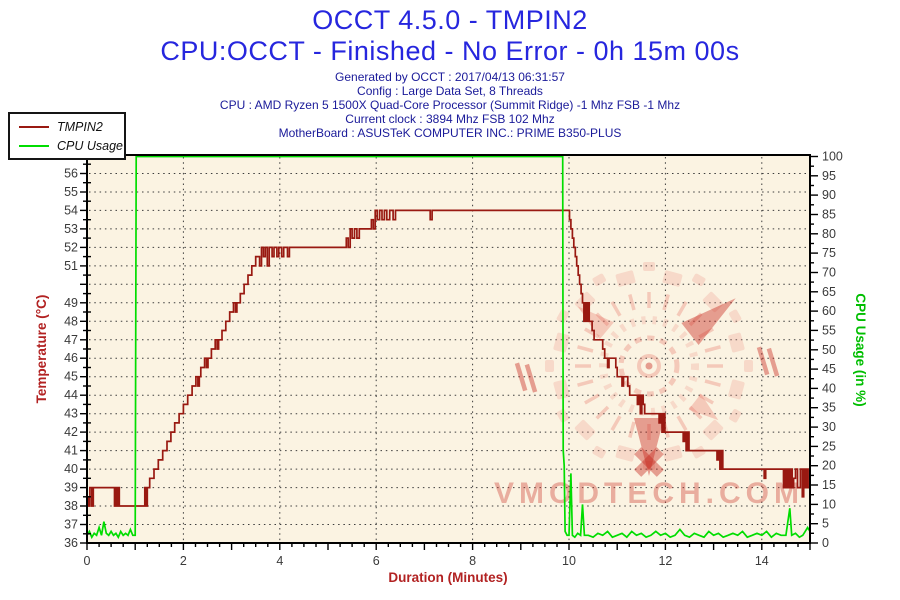  Describe the element at coordinates (665, 561) in the screenshot. I see `svg-text: 12` at that location.